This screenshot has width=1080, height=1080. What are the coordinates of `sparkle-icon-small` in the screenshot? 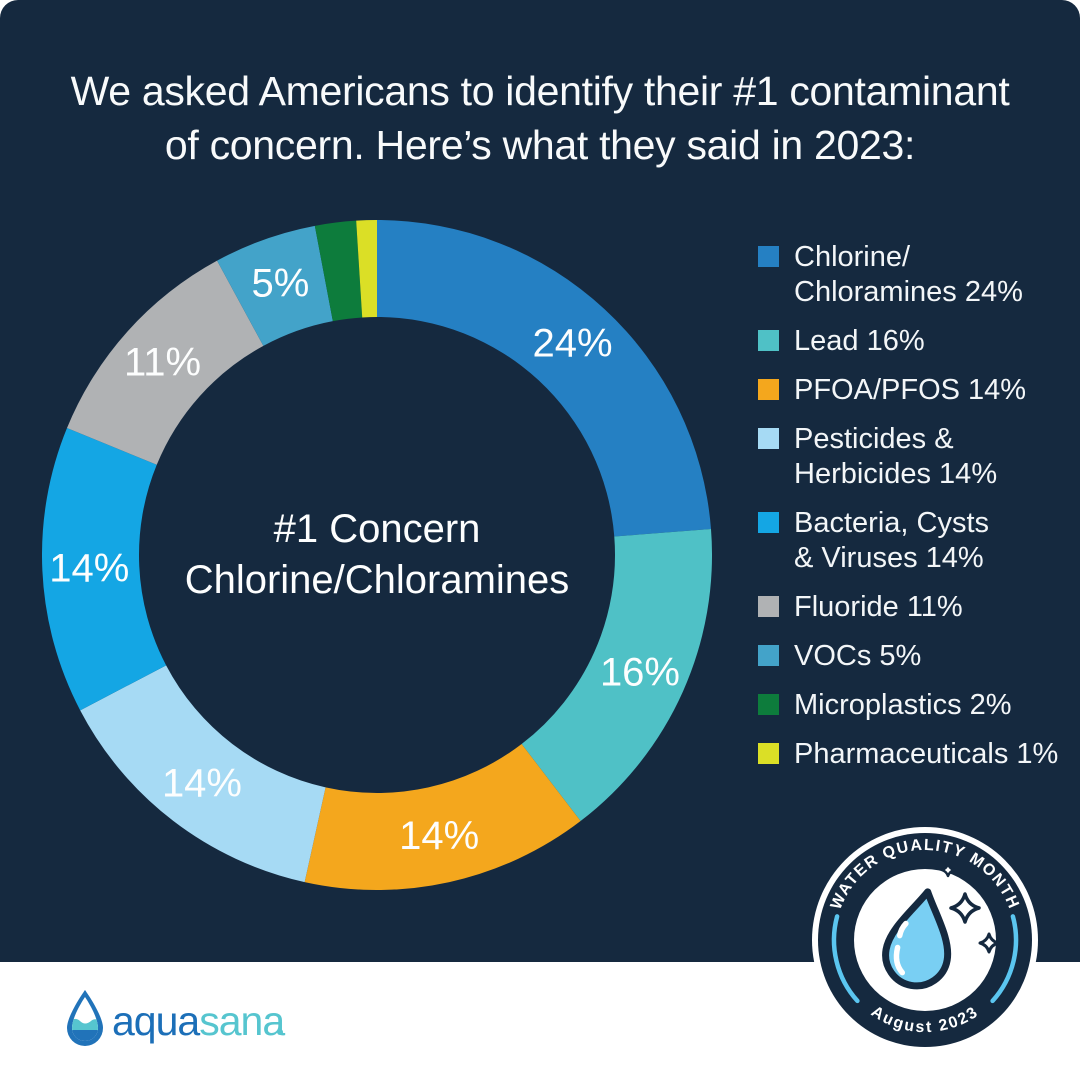 It's located at (989, 943).